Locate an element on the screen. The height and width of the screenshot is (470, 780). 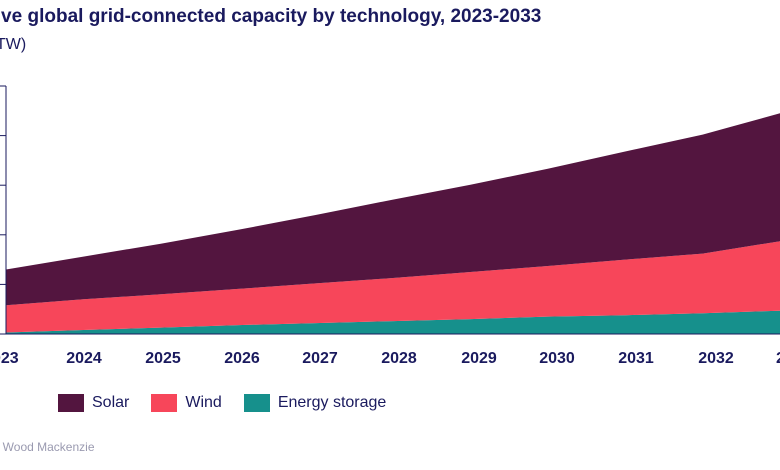
legend-swatch-wind is located at coordinates (164, 403).